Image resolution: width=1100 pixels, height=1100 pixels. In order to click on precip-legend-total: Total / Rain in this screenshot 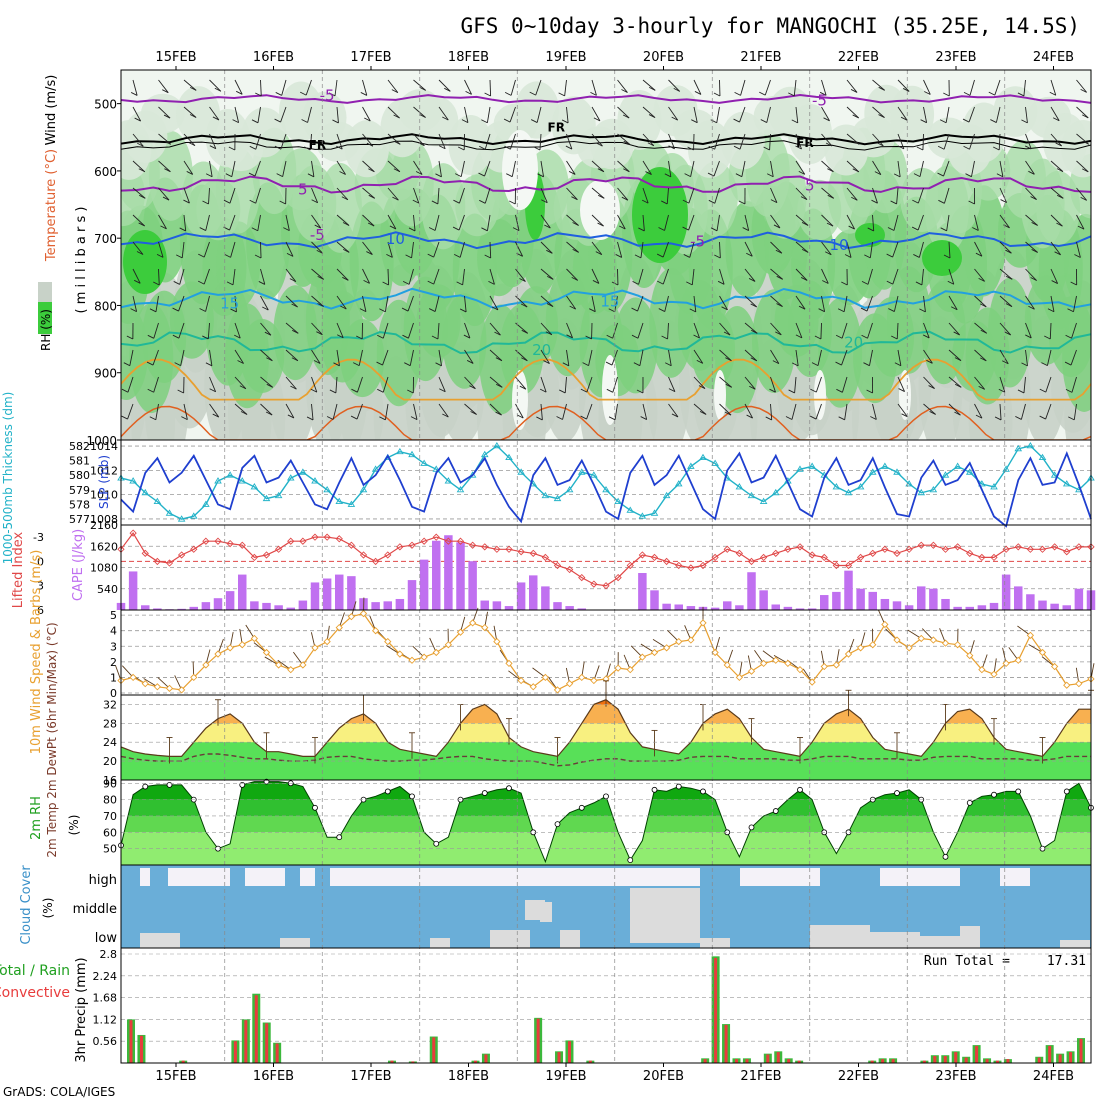, I will do `click(35, 971)`.